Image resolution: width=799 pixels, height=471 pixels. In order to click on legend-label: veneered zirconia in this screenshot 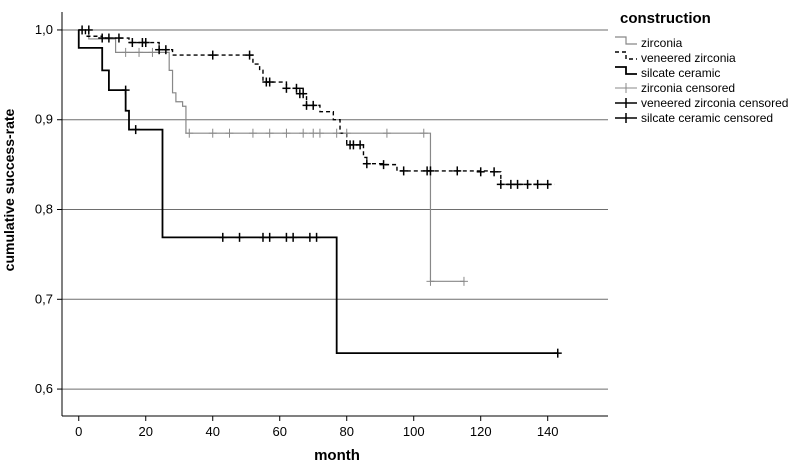, I will do `click(688, 58)`.